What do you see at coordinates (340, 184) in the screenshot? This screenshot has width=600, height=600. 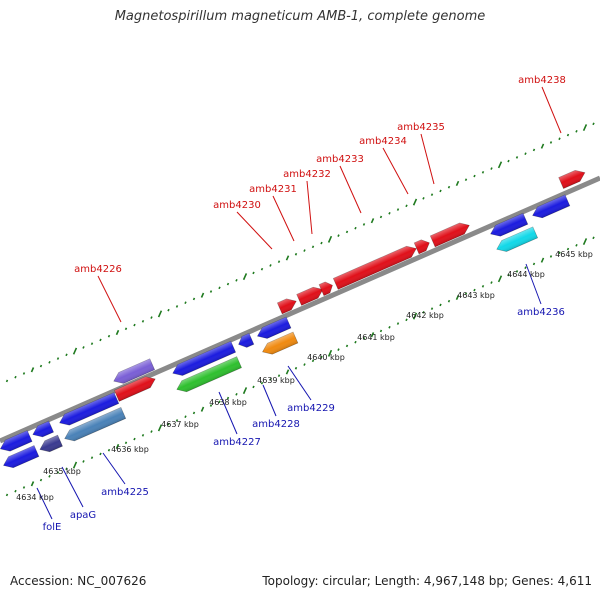 I see `gene-label-amb4233: amb4233` at bounding box center [340, 184].